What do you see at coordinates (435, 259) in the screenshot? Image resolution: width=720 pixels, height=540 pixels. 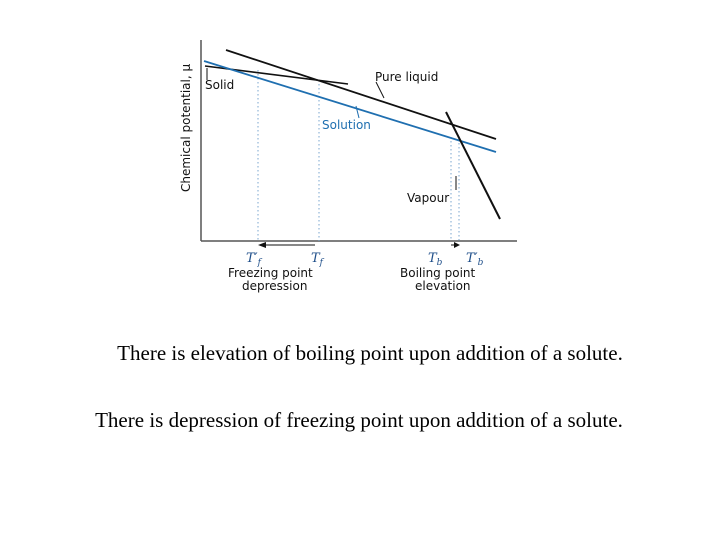 I see `tick-tb: Tb` at bounding box center [435, 259].